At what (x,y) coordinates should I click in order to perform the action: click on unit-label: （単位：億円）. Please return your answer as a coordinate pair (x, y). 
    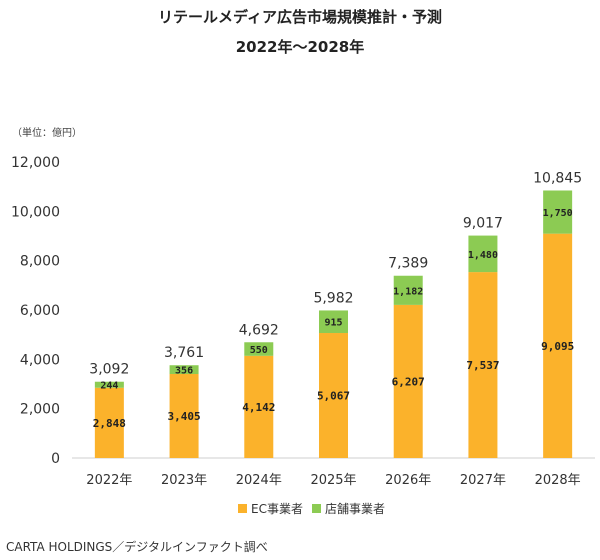
    Looking at the image, I should click on (47, 132).